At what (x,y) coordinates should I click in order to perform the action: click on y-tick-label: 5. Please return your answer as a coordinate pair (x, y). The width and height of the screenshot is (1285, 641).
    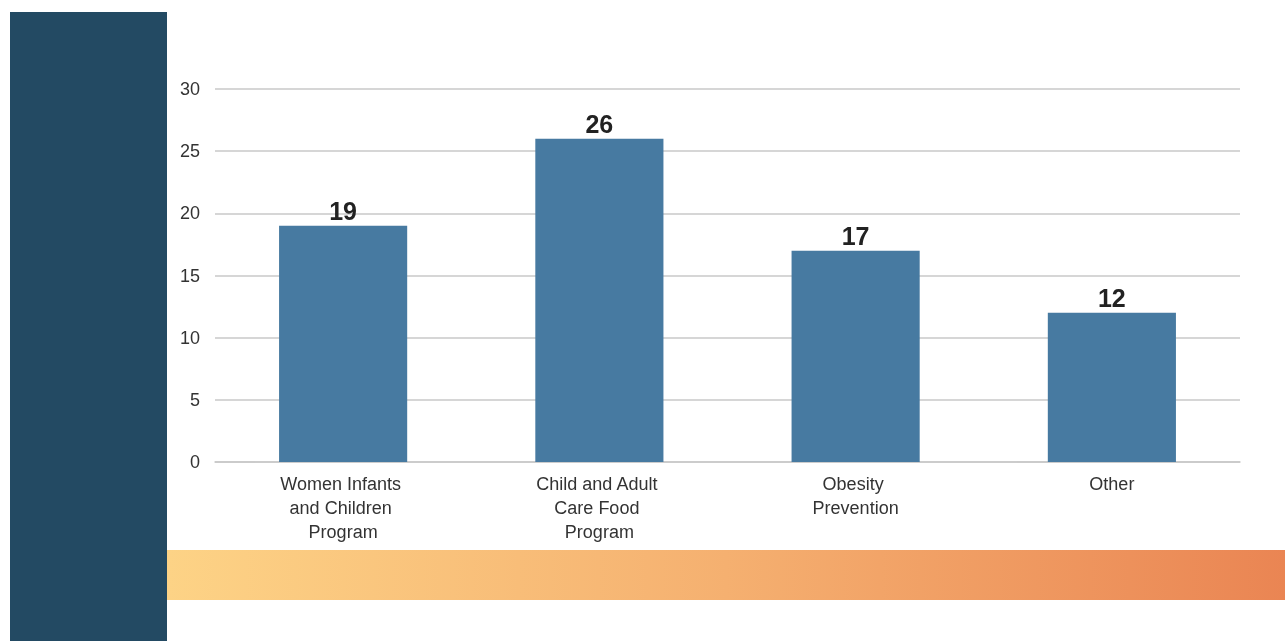
    Looking at the image, I should click on (194, 399).